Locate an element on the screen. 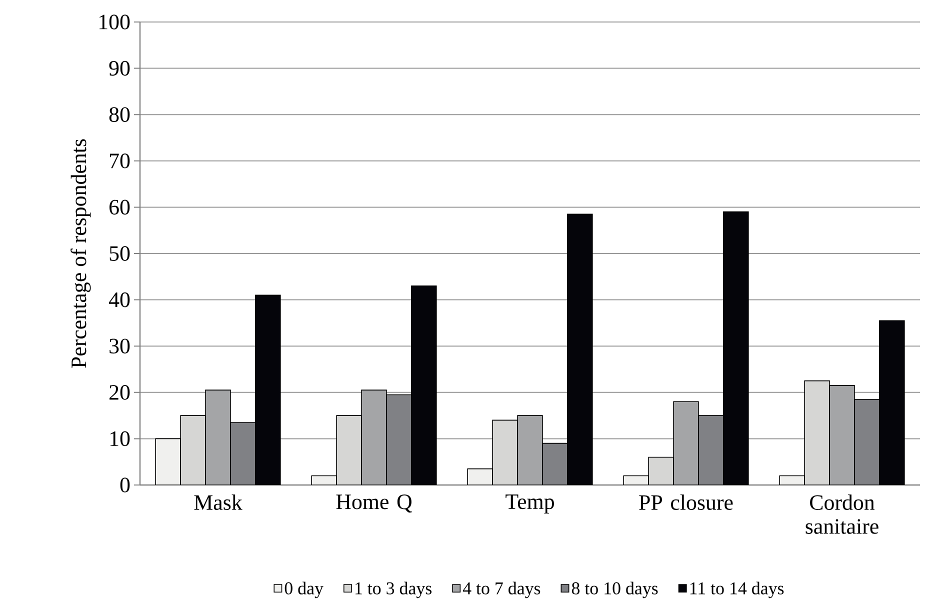 The height and width of the screenshot is (615, 944). y-tick-label: 20 is located at coordinates (120, 392).